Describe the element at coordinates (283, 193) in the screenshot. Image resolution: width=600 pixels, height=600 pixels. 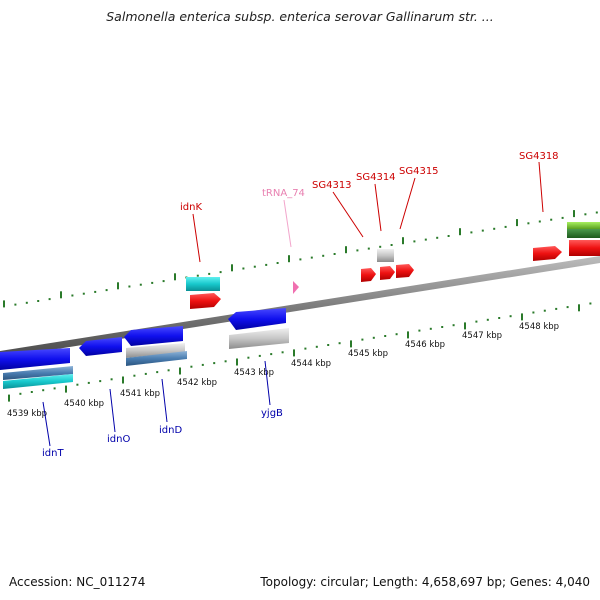
I see `label-tRNA_74: tRNA_74` at that location.